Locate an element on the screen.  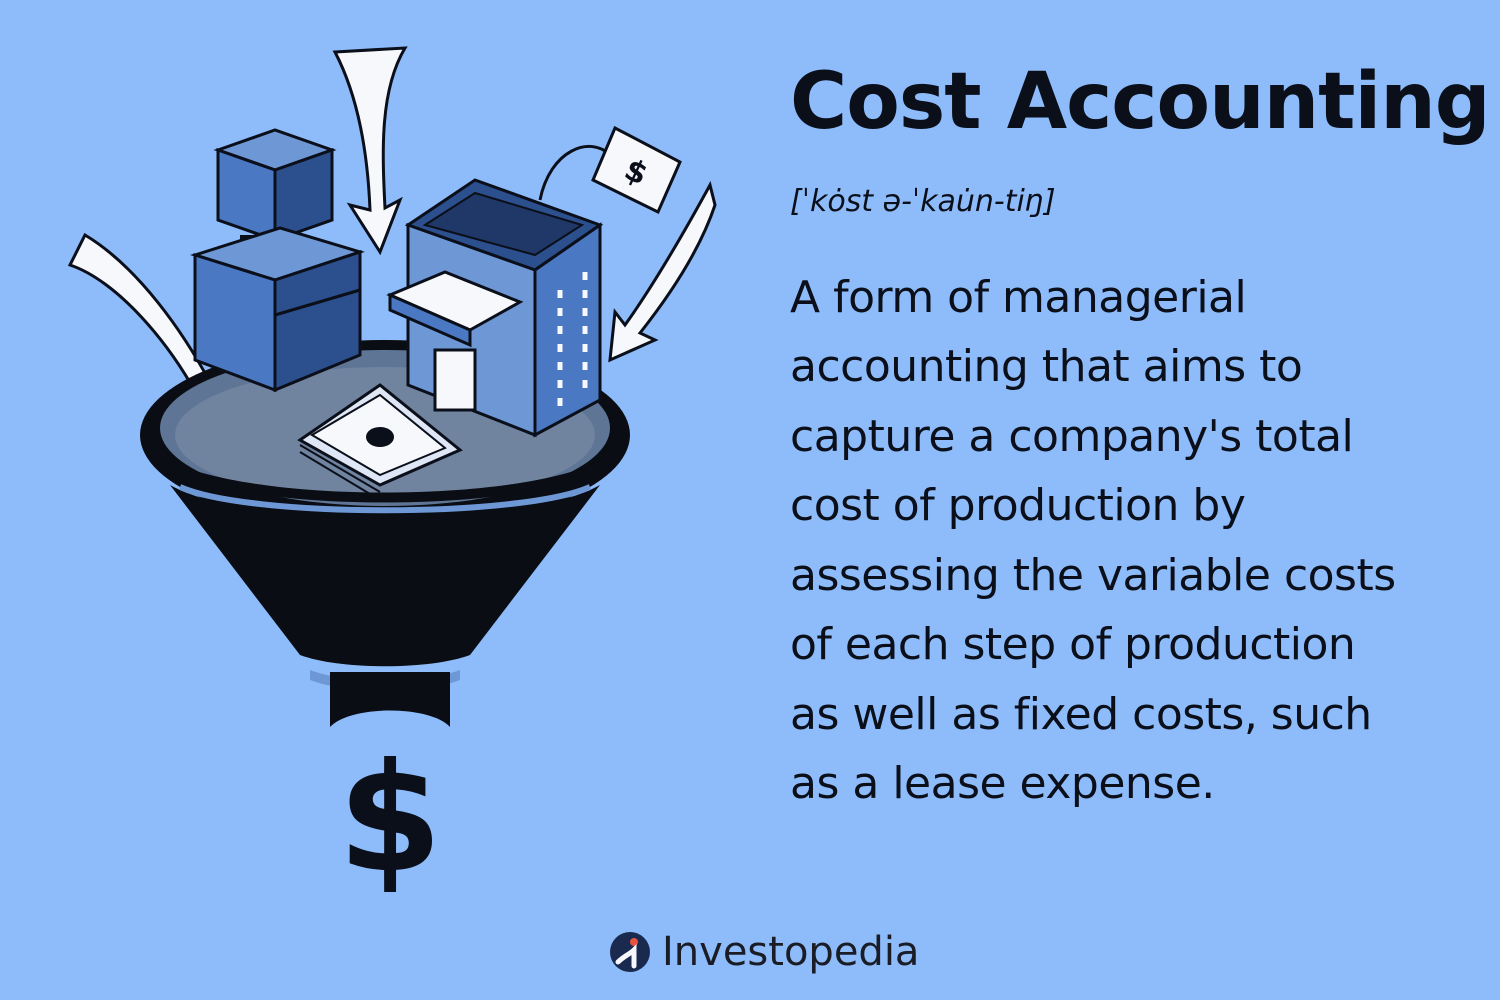
cash-stack-icon is located at coordinates (380, 442).